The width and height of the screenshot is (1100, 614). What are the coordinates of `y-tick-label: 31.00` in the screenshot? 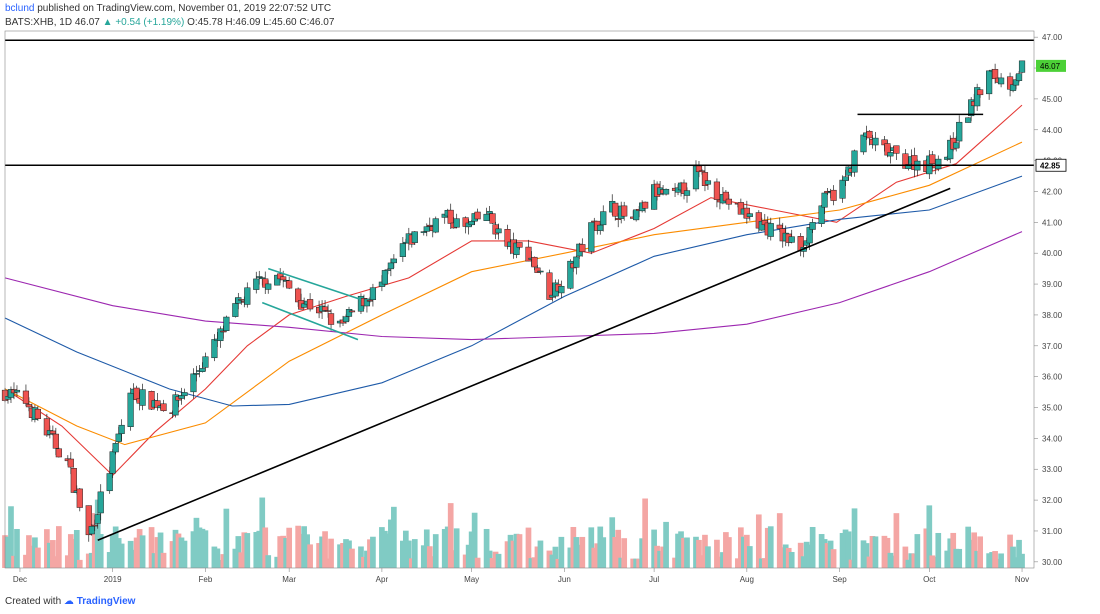 It's located at (1052, 531).